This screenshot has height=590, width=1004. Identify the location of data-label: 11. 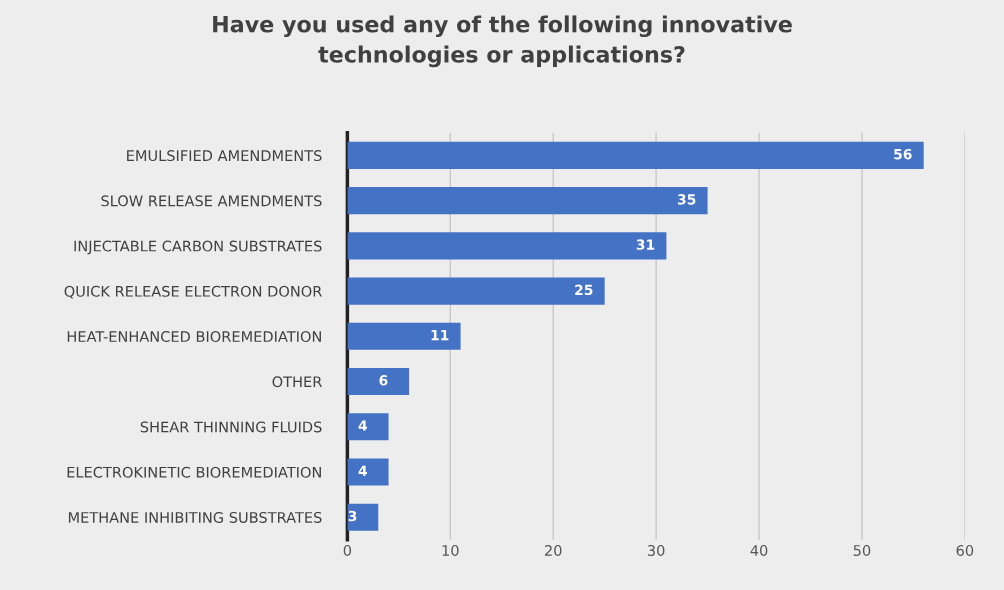
(440, 335).